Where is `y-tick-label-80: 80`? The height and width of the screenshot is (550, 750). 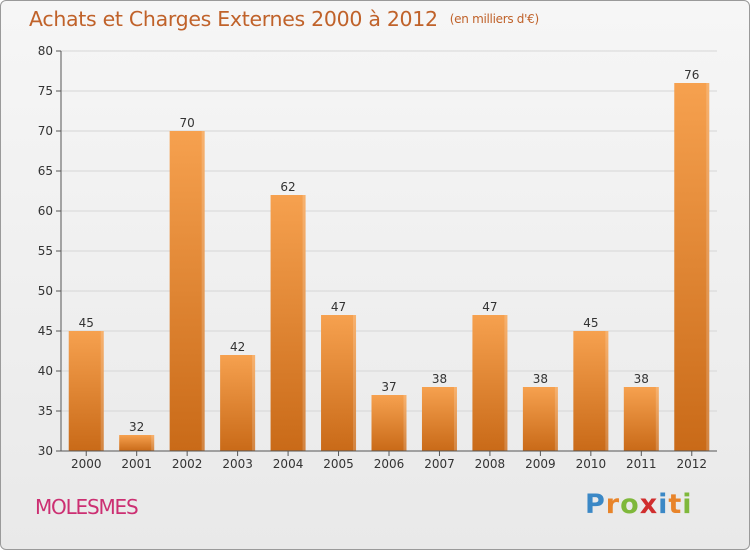 y-tick-label-80: 80 is located at coordinates (45, 51).